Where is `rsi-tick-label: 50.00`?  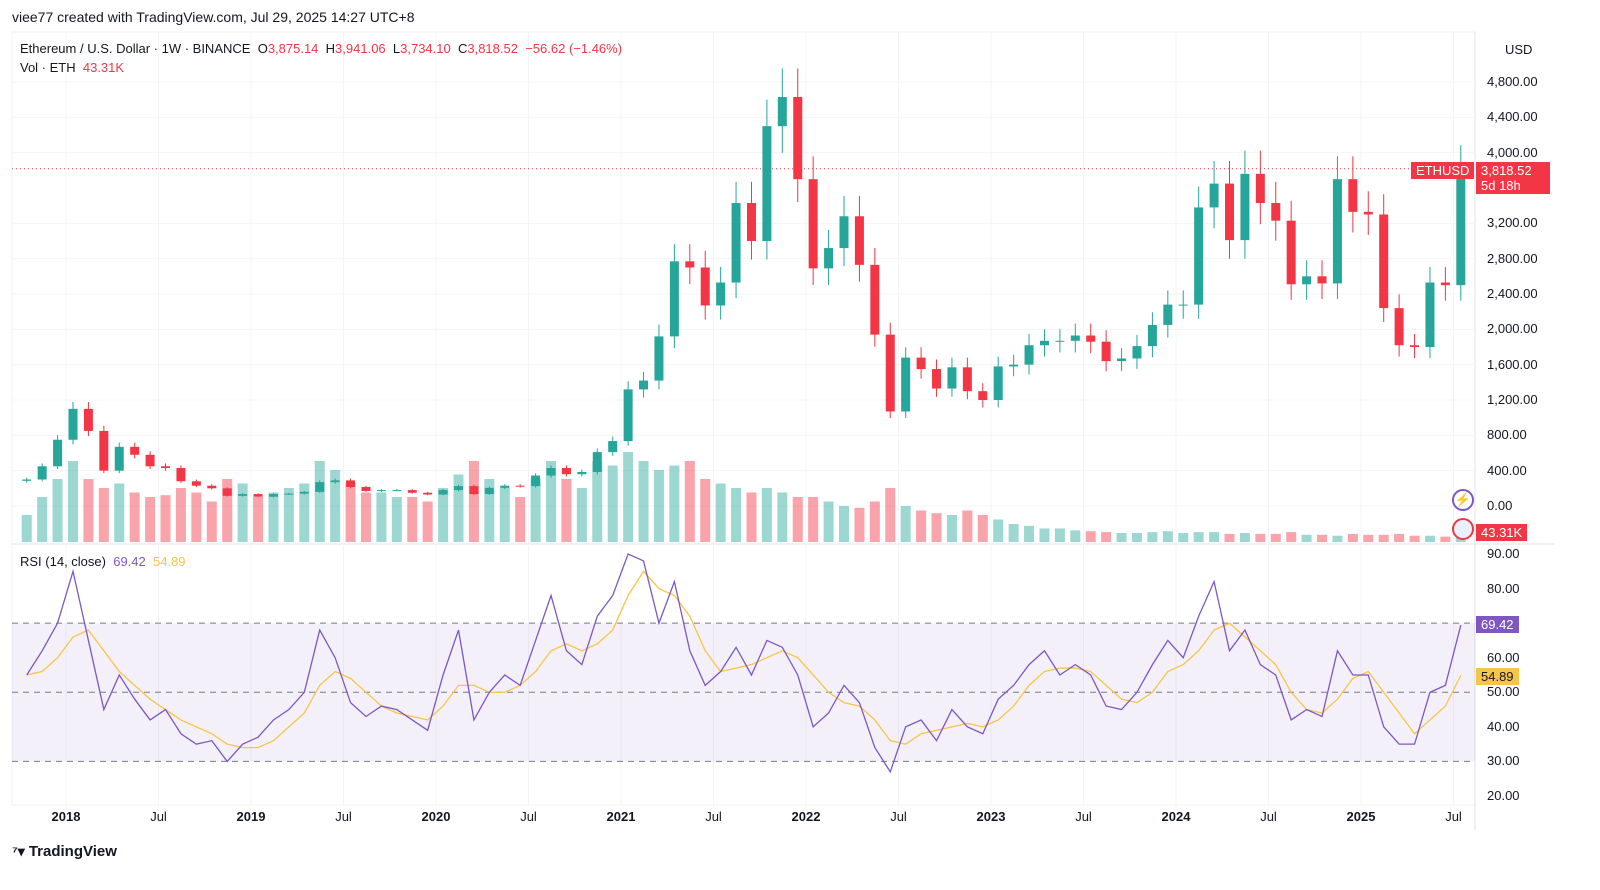 rsi-tick-label: 50.00 is located at coordinates (1503, 692).